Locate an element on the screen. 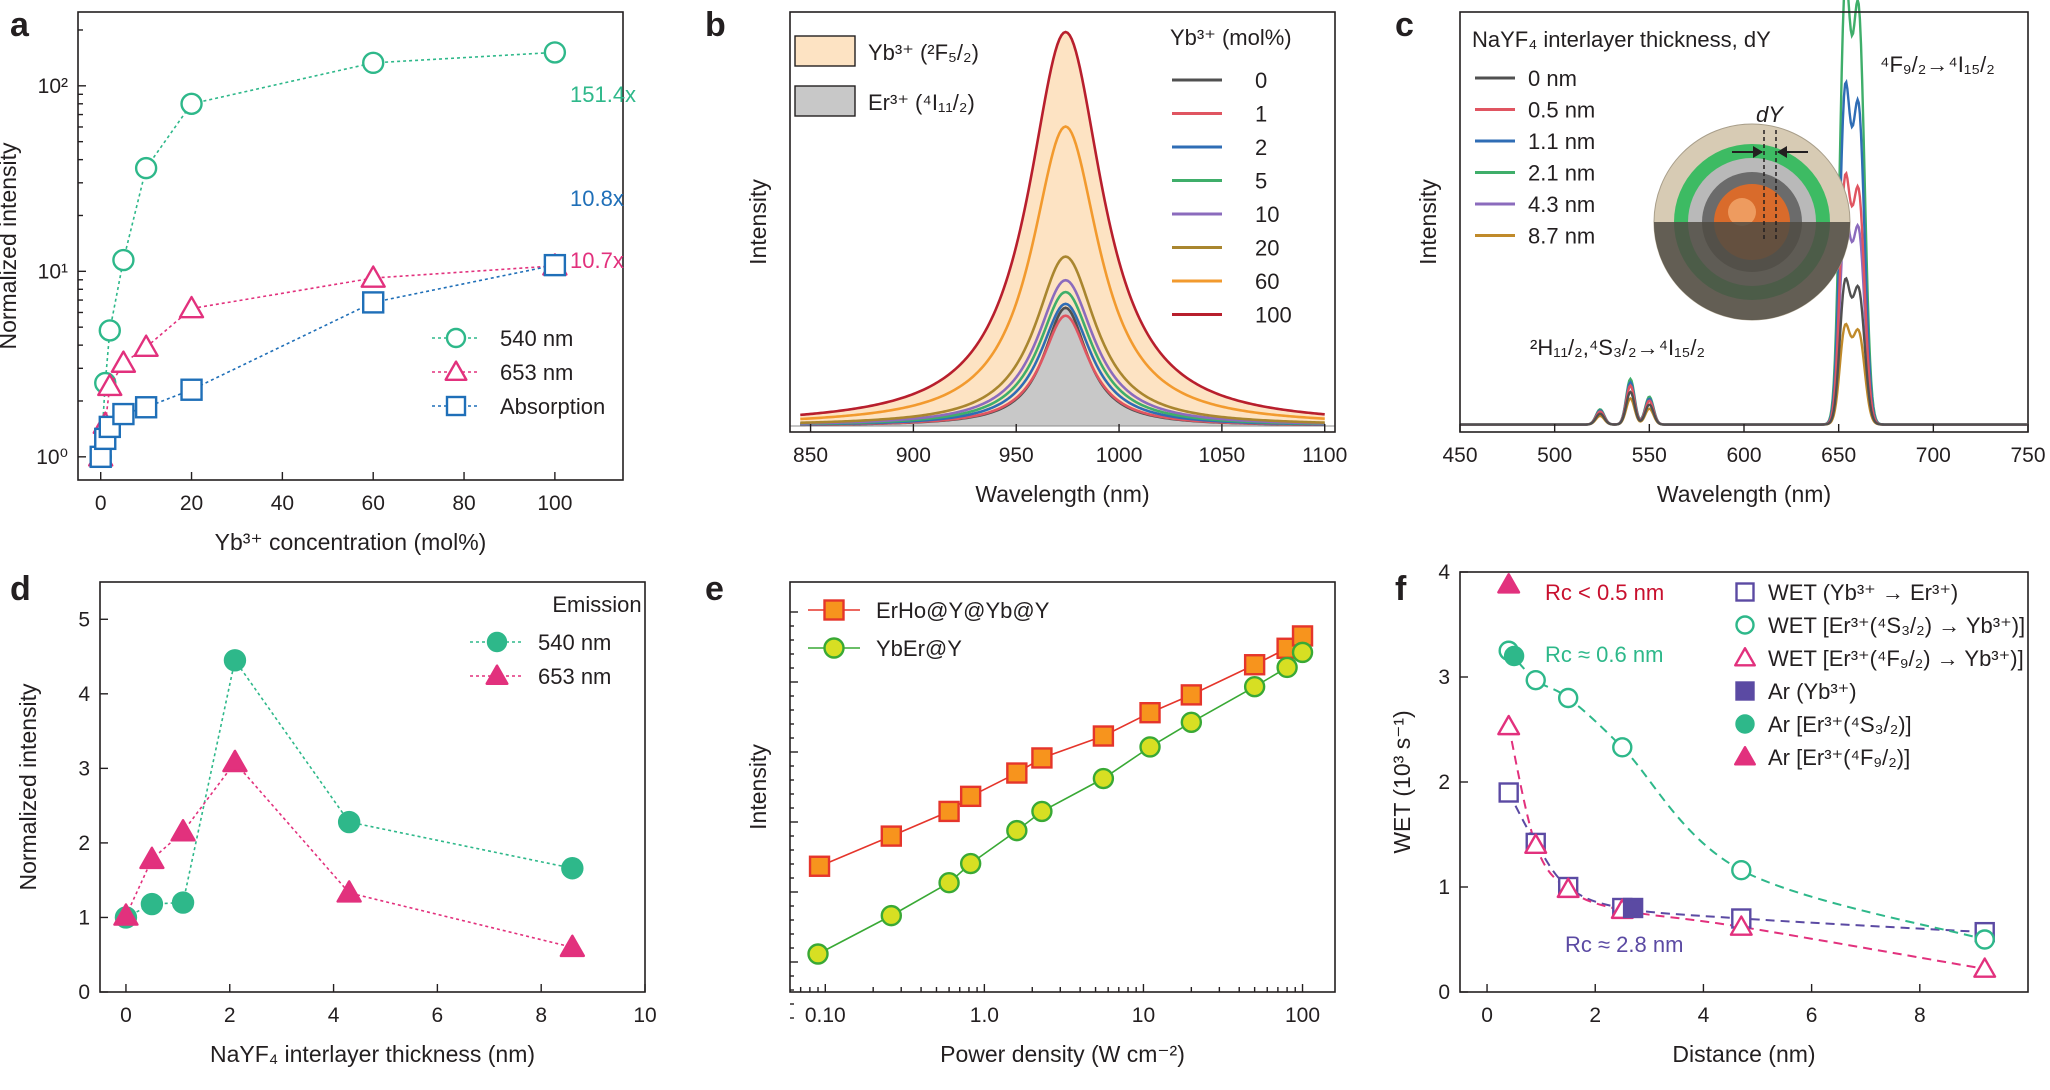  legend-label: 0.5 nm is located at coordinates (1561, 110).